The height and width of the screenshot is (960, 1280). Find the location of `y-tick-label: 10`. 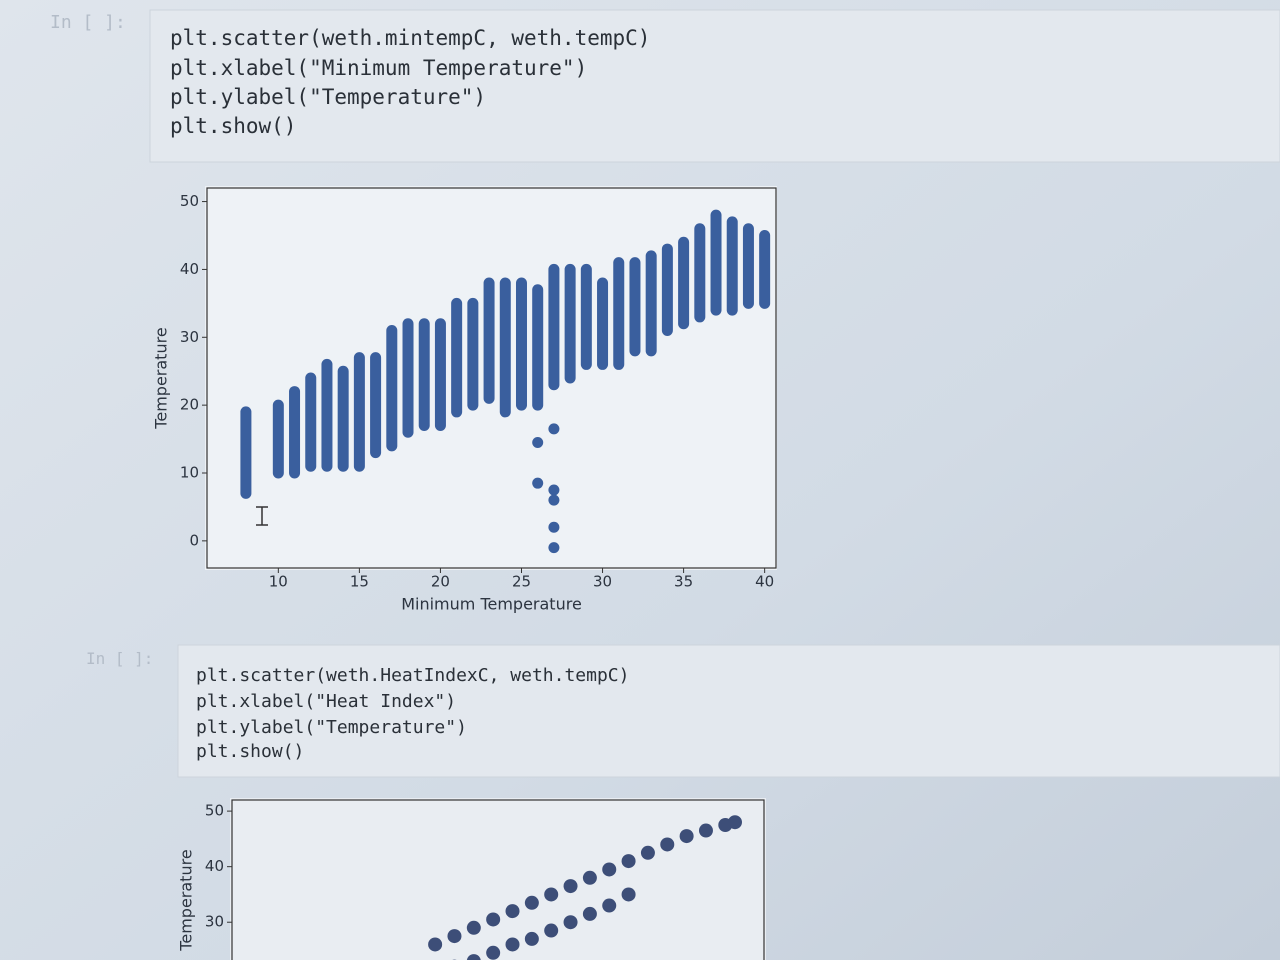

y-tick-label: 10 is located at coordinates (189, 473).